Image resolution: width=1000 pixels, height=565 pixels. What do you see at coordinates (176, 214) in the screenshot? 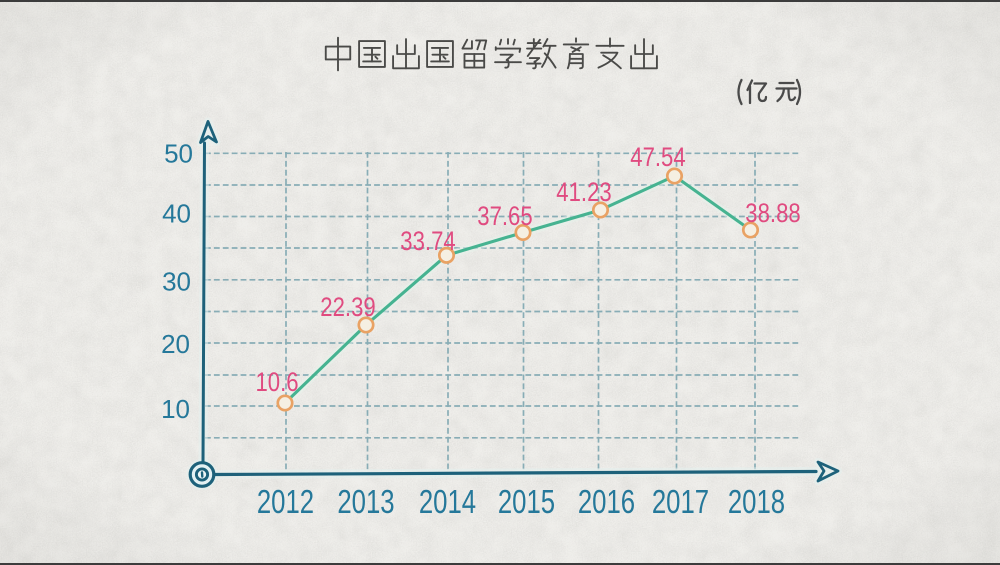
I see `svg-text: 40` at bounding box center [176, 214].